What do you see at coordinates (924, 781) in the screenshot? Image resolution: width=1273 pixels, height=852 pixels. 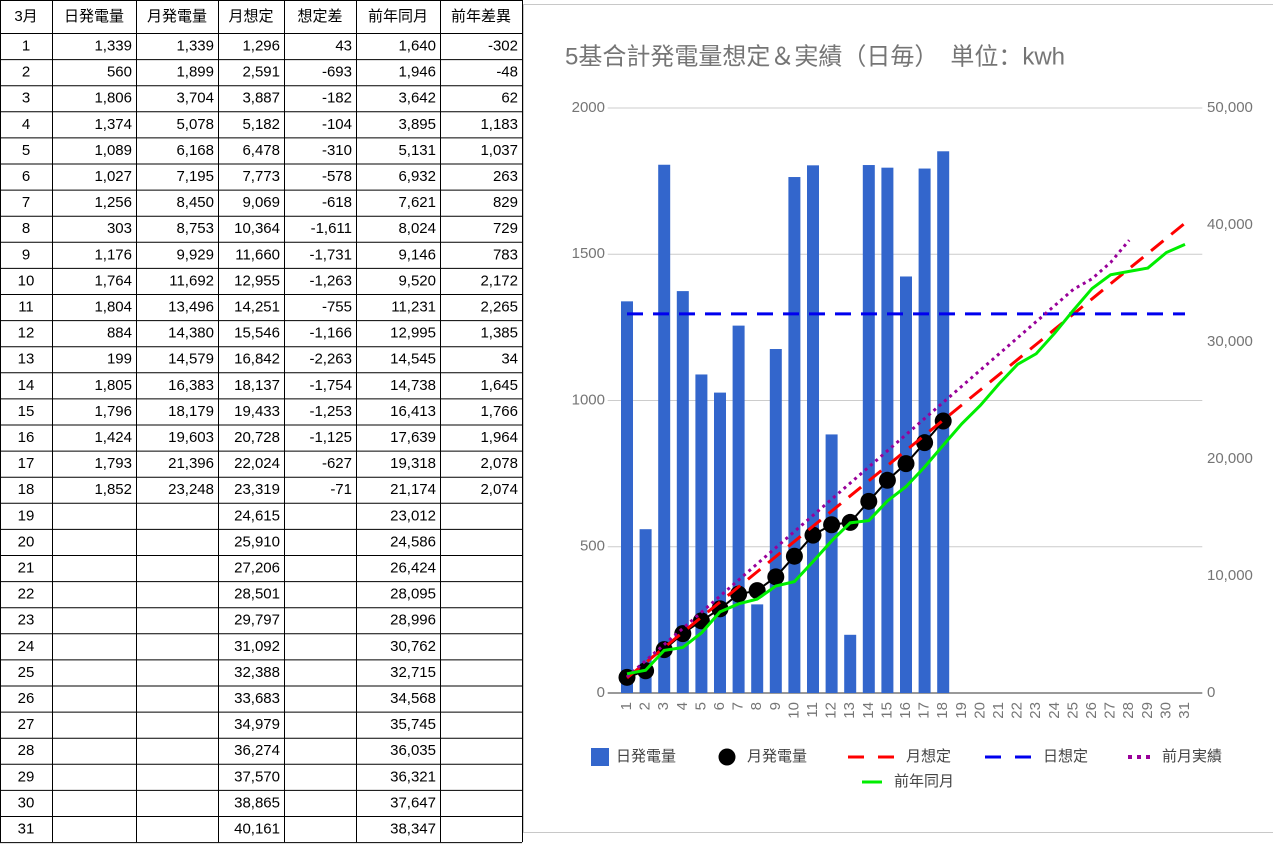 I see `legend-label: 前年同月` at bounding box center [924, 781].